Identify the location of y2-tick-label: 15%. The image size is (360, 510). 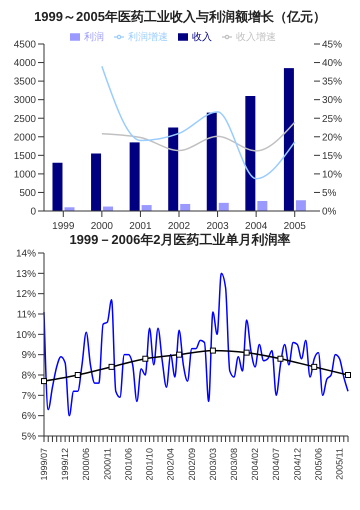
(332, 156).